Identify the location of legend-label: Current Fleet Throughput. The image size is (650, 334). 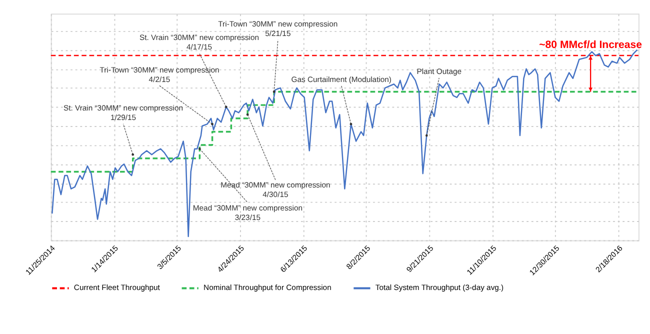
(117, 287).